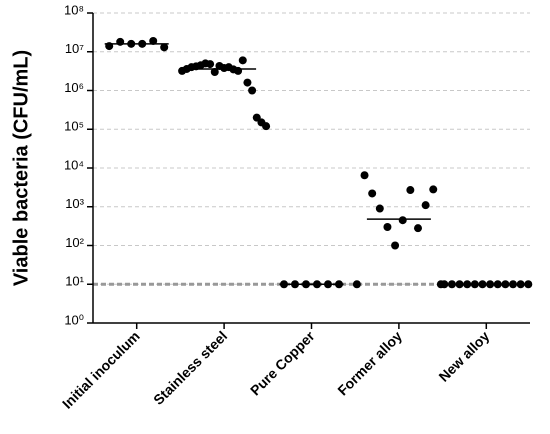  What do you see at coordinates (101, 370) in the screenshot?
I see `x-tick-label: Initial inoculum` at bounding box center [101, 370].